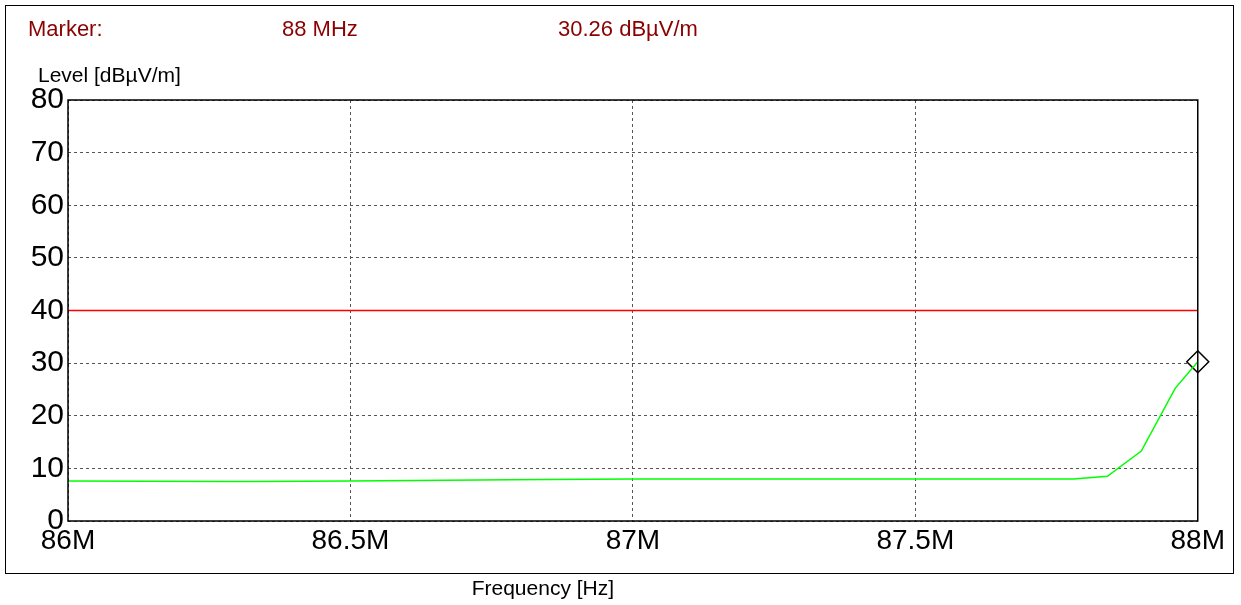  What do you see at coordinates (628, 29) in the screenshot?
I see `text: 30.26 dBµV/m` at bounding box center [628, 29].